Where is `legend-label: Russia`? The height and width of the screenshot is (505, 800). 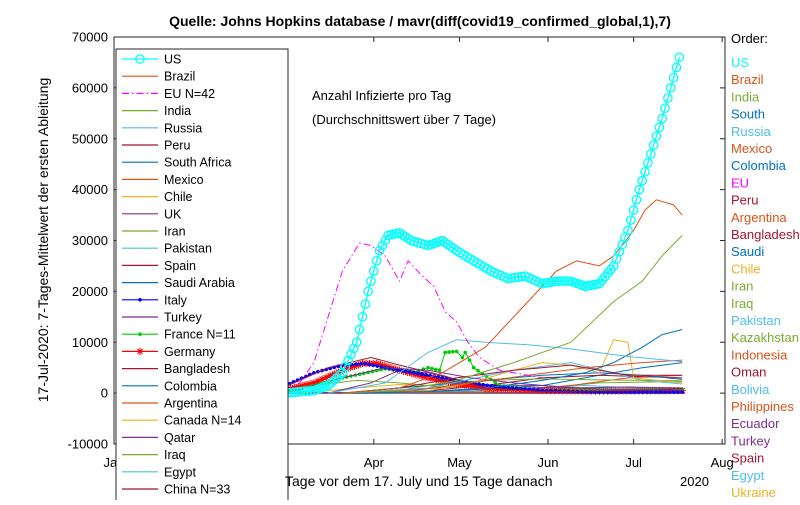 legend-label: Russia is located at coordinates (183, 128).